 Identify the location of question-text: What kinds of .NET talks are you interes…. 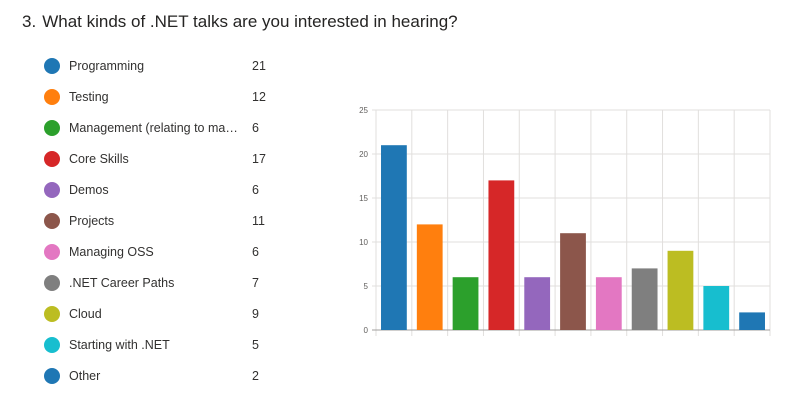
(250, 21).